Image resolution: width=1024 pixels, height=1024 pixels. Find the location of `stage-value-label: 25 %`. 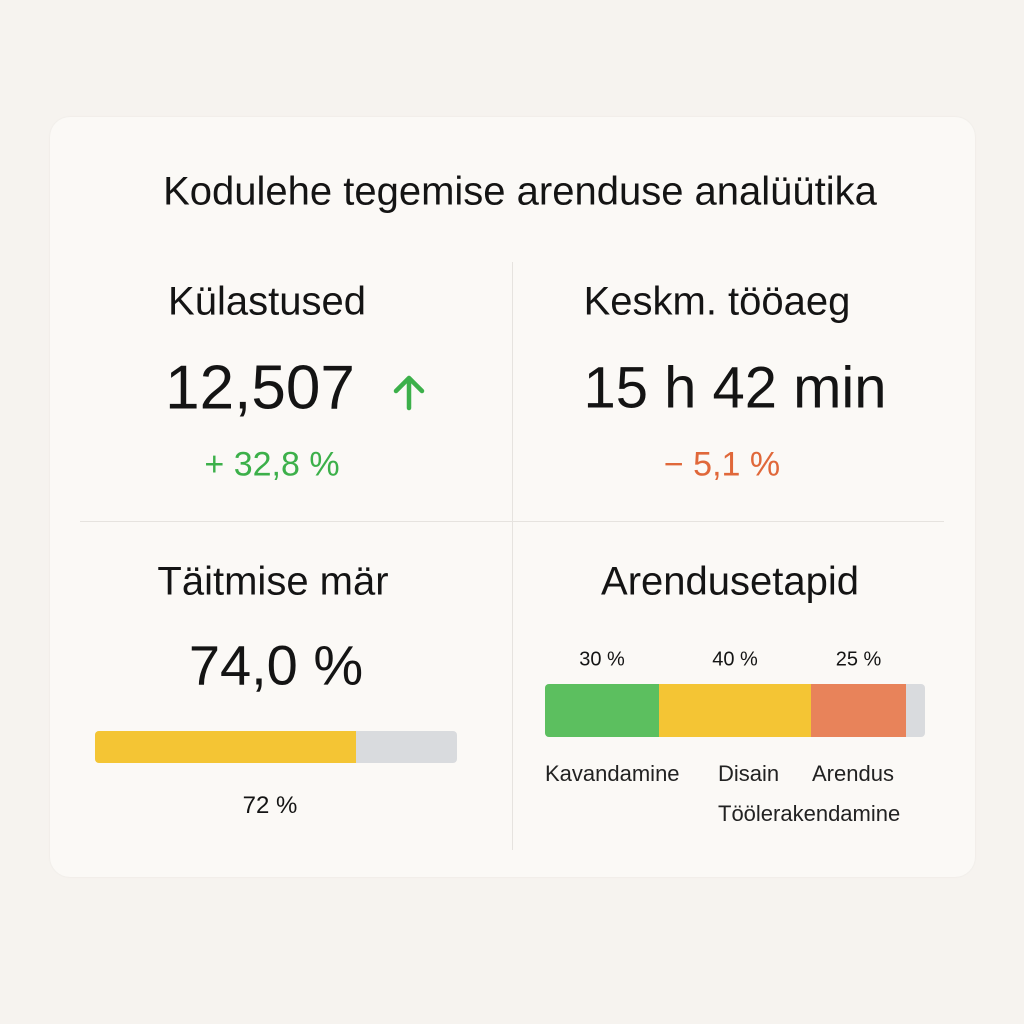

stage-value-label: 25 % is located at coordinates (858, 659).